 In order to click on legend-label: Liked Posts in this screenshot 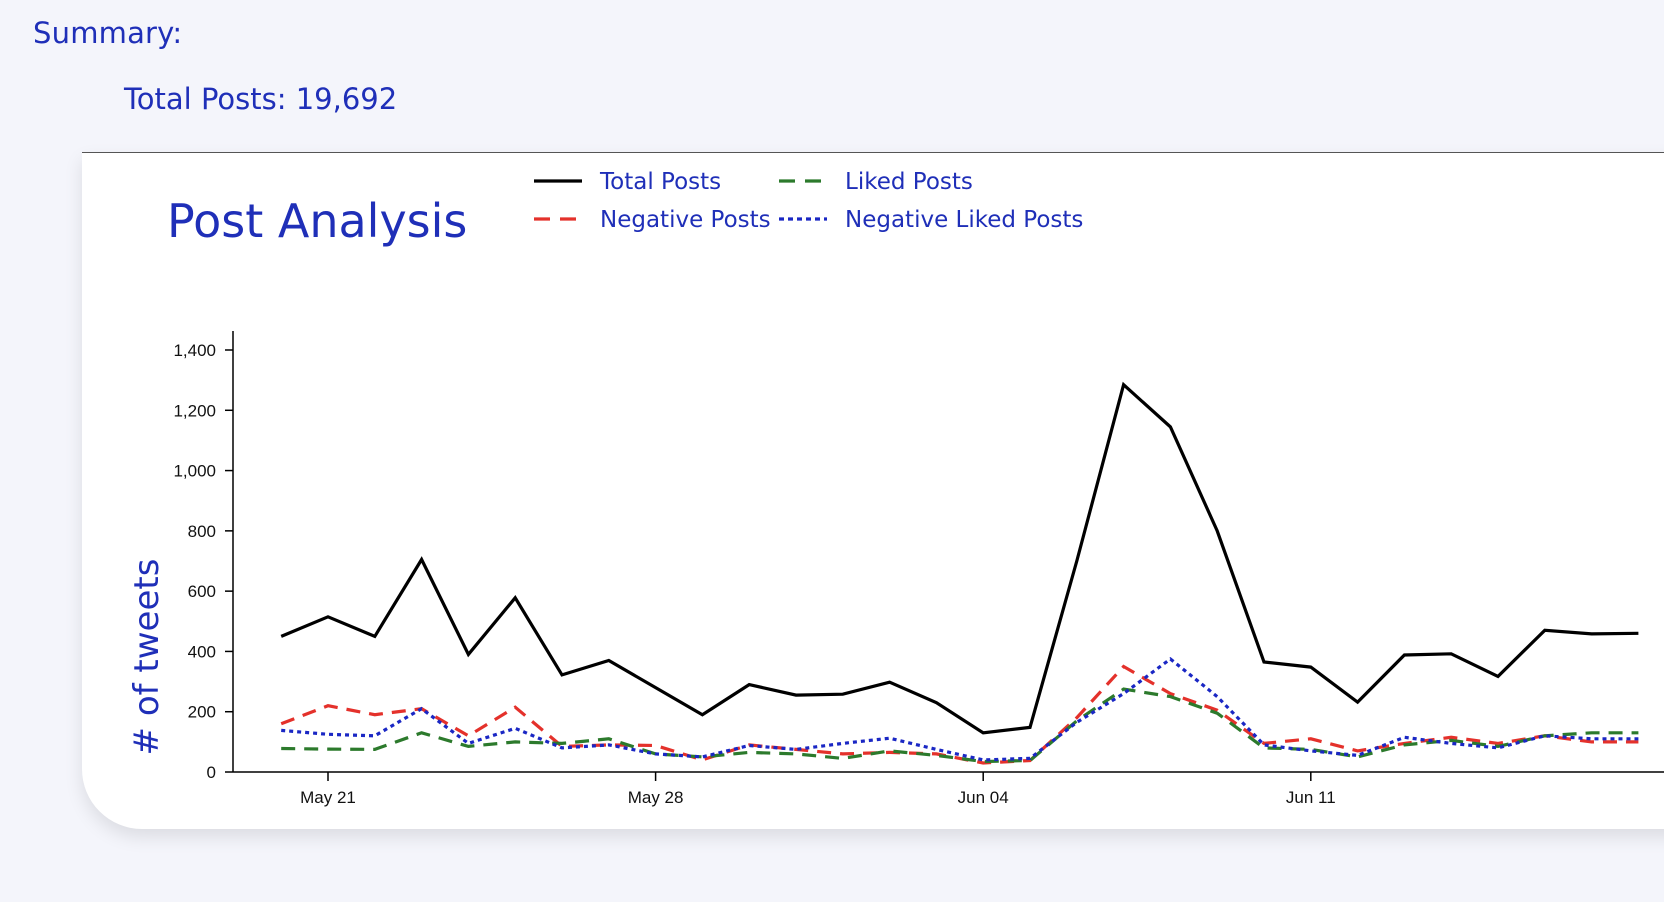, I will do `click(909, 182)`.